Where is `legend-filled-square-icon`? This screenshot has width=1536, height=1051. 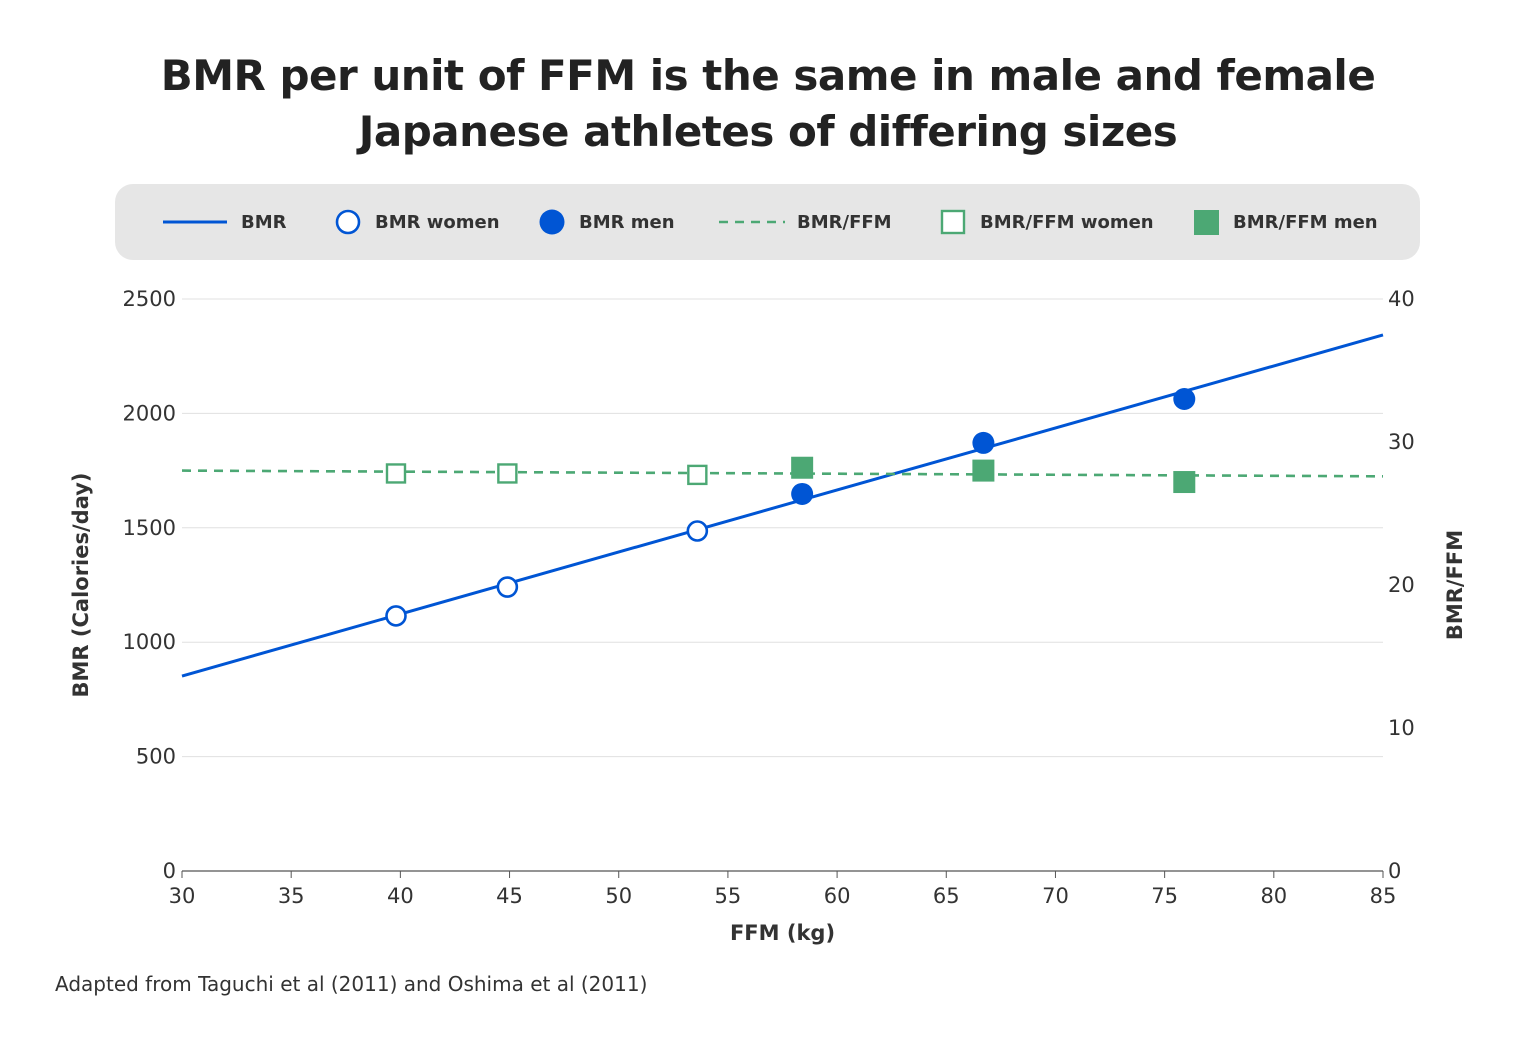
legend-filled-square-icon is located at coordinates (1206, 222).